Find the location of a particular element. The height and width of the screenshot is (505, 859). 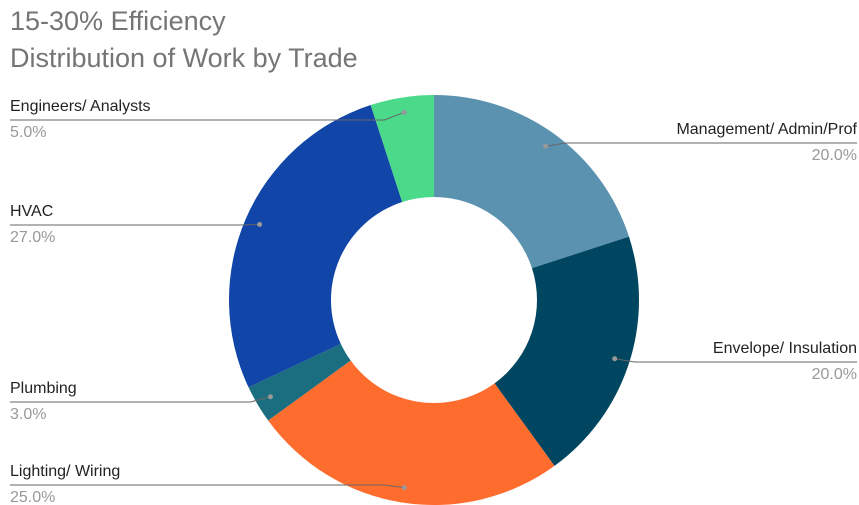

chart-title: 15-30% Efficiency is located at coordinates (118, 21).